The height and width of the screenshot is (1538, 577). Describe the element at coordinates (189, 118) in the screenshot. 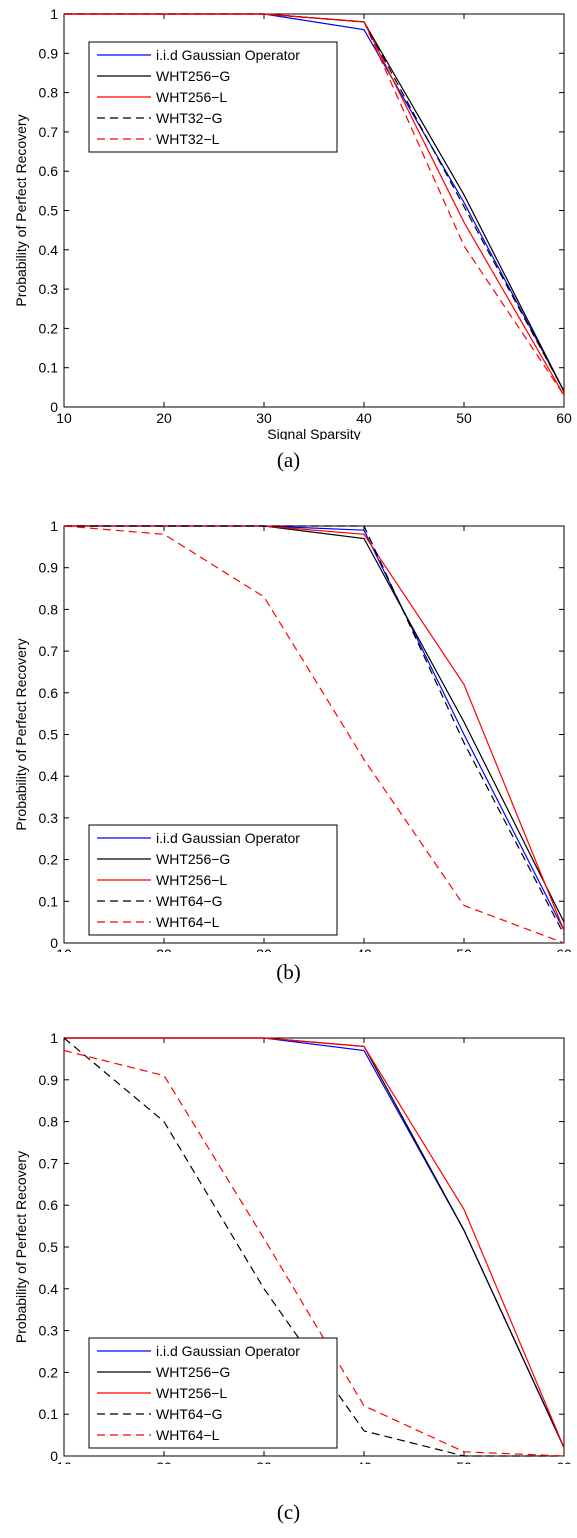

I see `legend-label: WHT32−G` at that location.